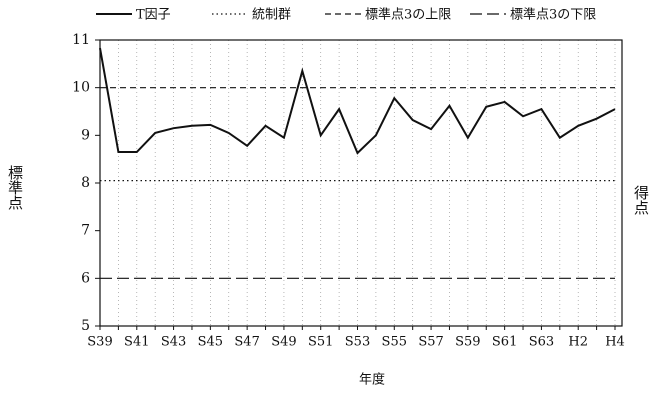 This screenshot has width=654, height=394. What do you see at coordinates (541, 342) in the screenshot?
I see `x-tick-label: S63` at bounding box center [541, 342].